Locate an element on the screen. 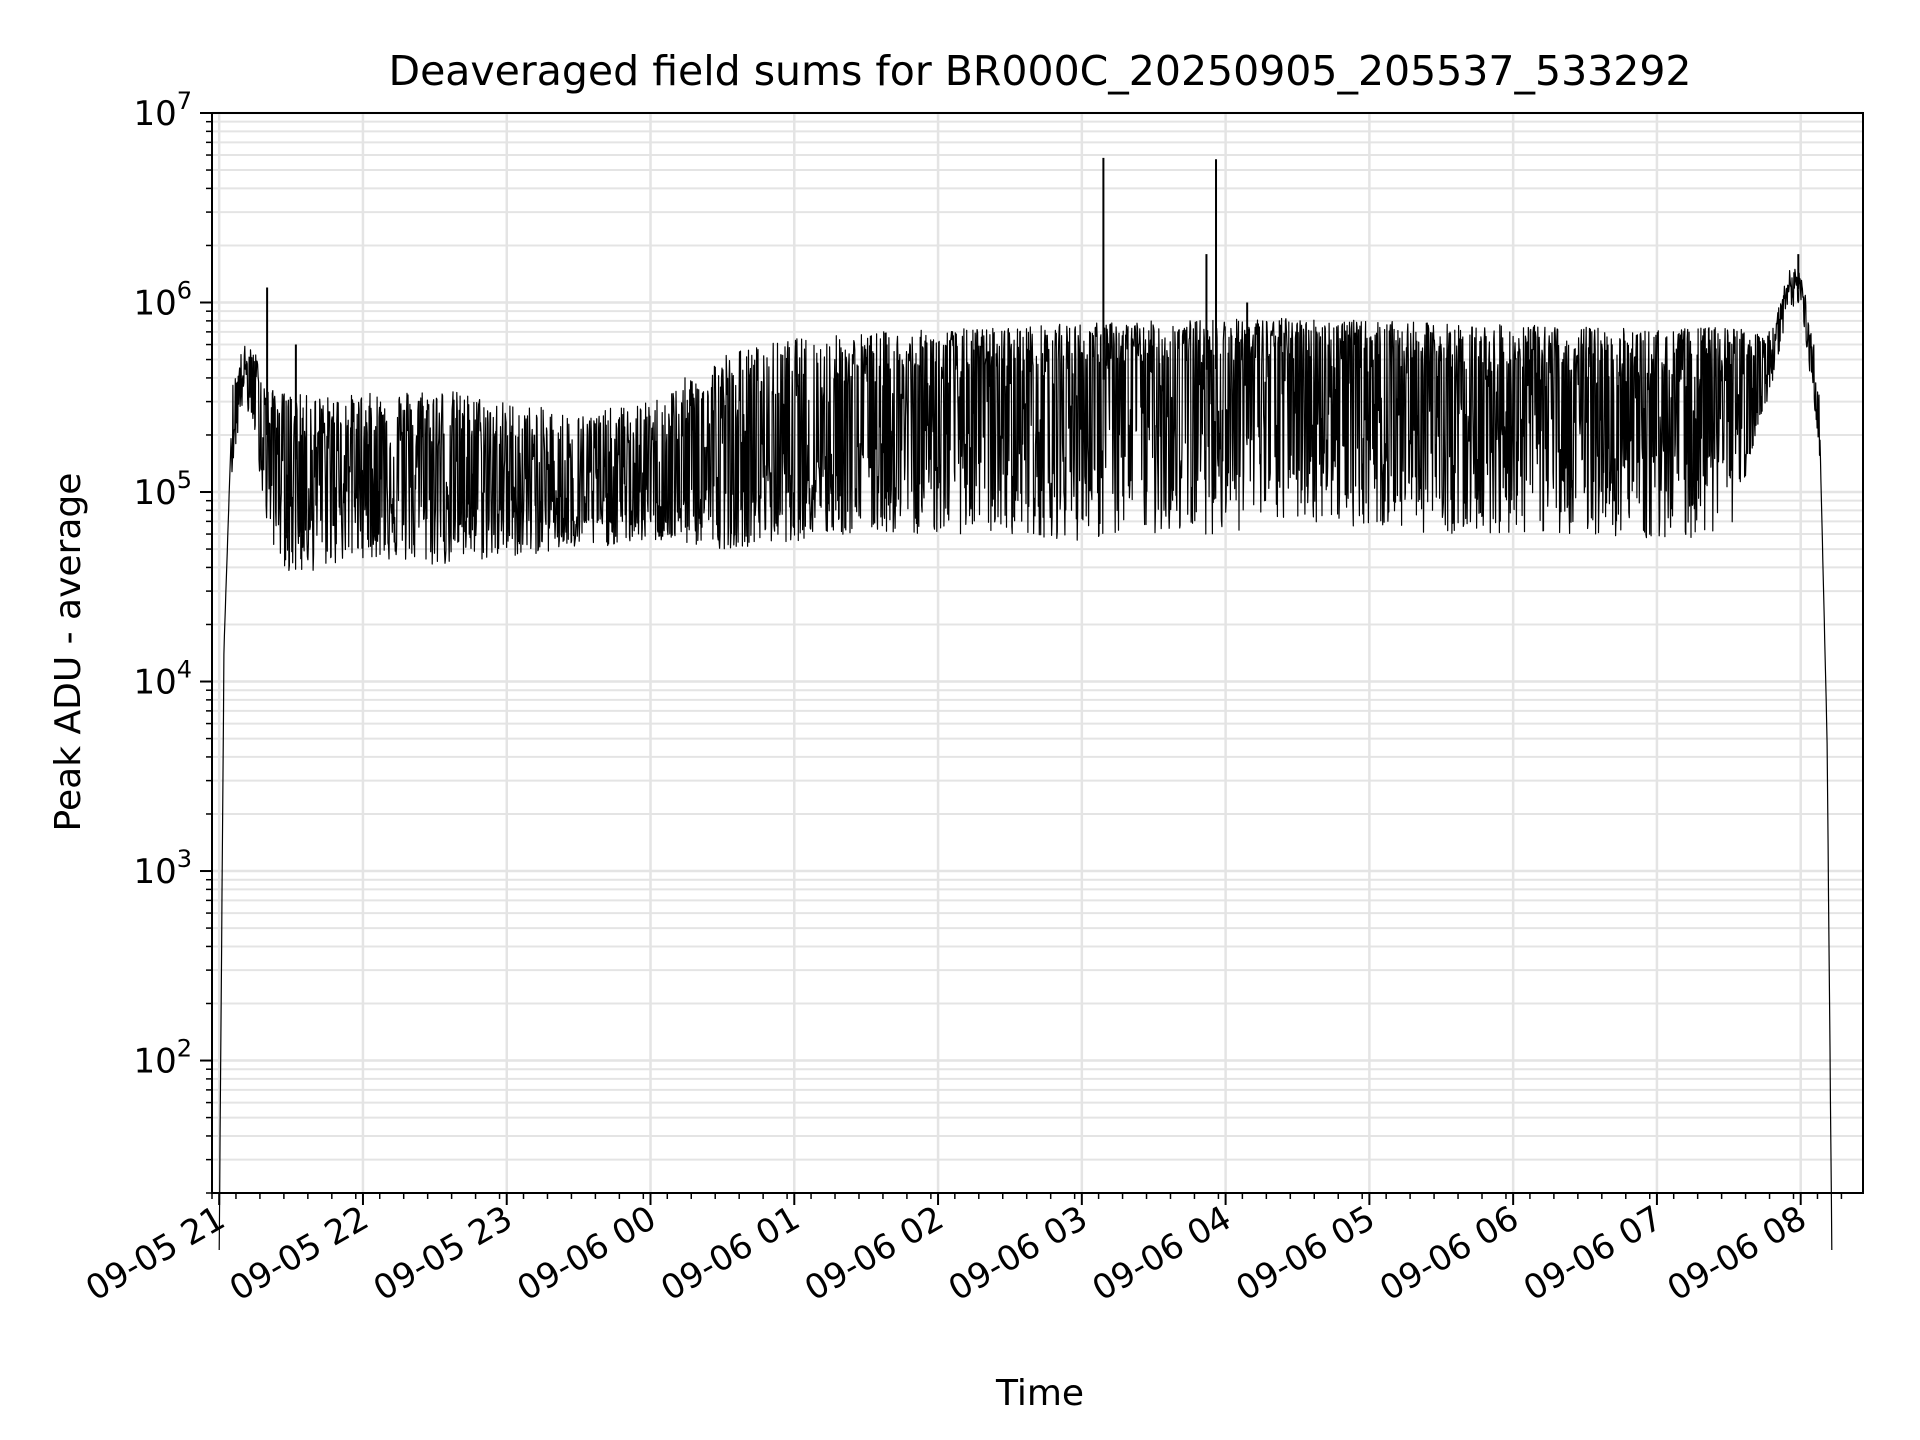  y-axis: 10² 10³ 10⁴ 10⁵ 10⁶ 10⁷ is located at coordinates (172, 640).